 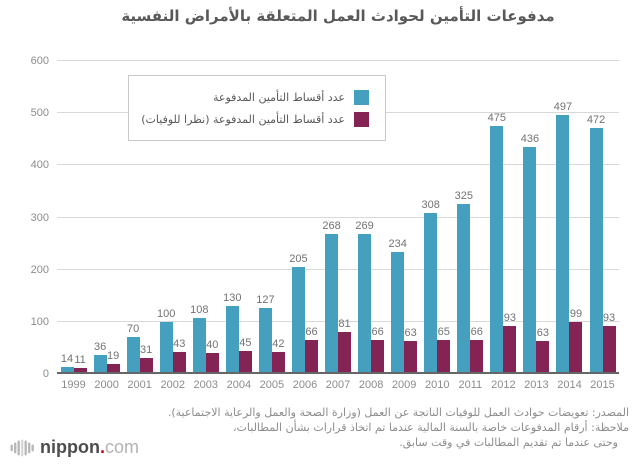 I want to click on y-tick-label-500: 500, so click(x=39, y=113).